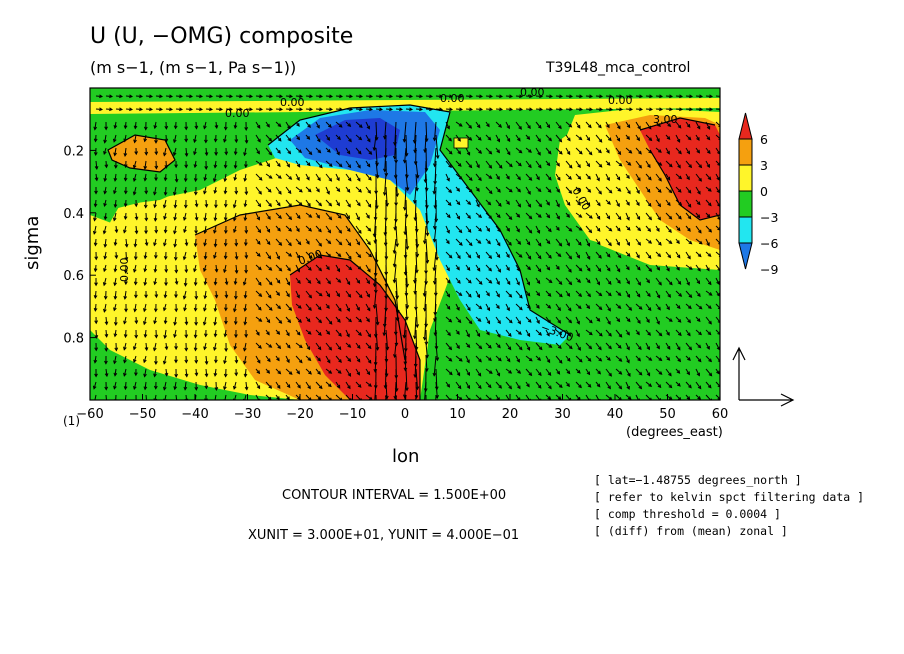  What do you see at coordinates (680, 169) in the screenshot?
I see `field-region-red-right` at bounding box center [680, 169].